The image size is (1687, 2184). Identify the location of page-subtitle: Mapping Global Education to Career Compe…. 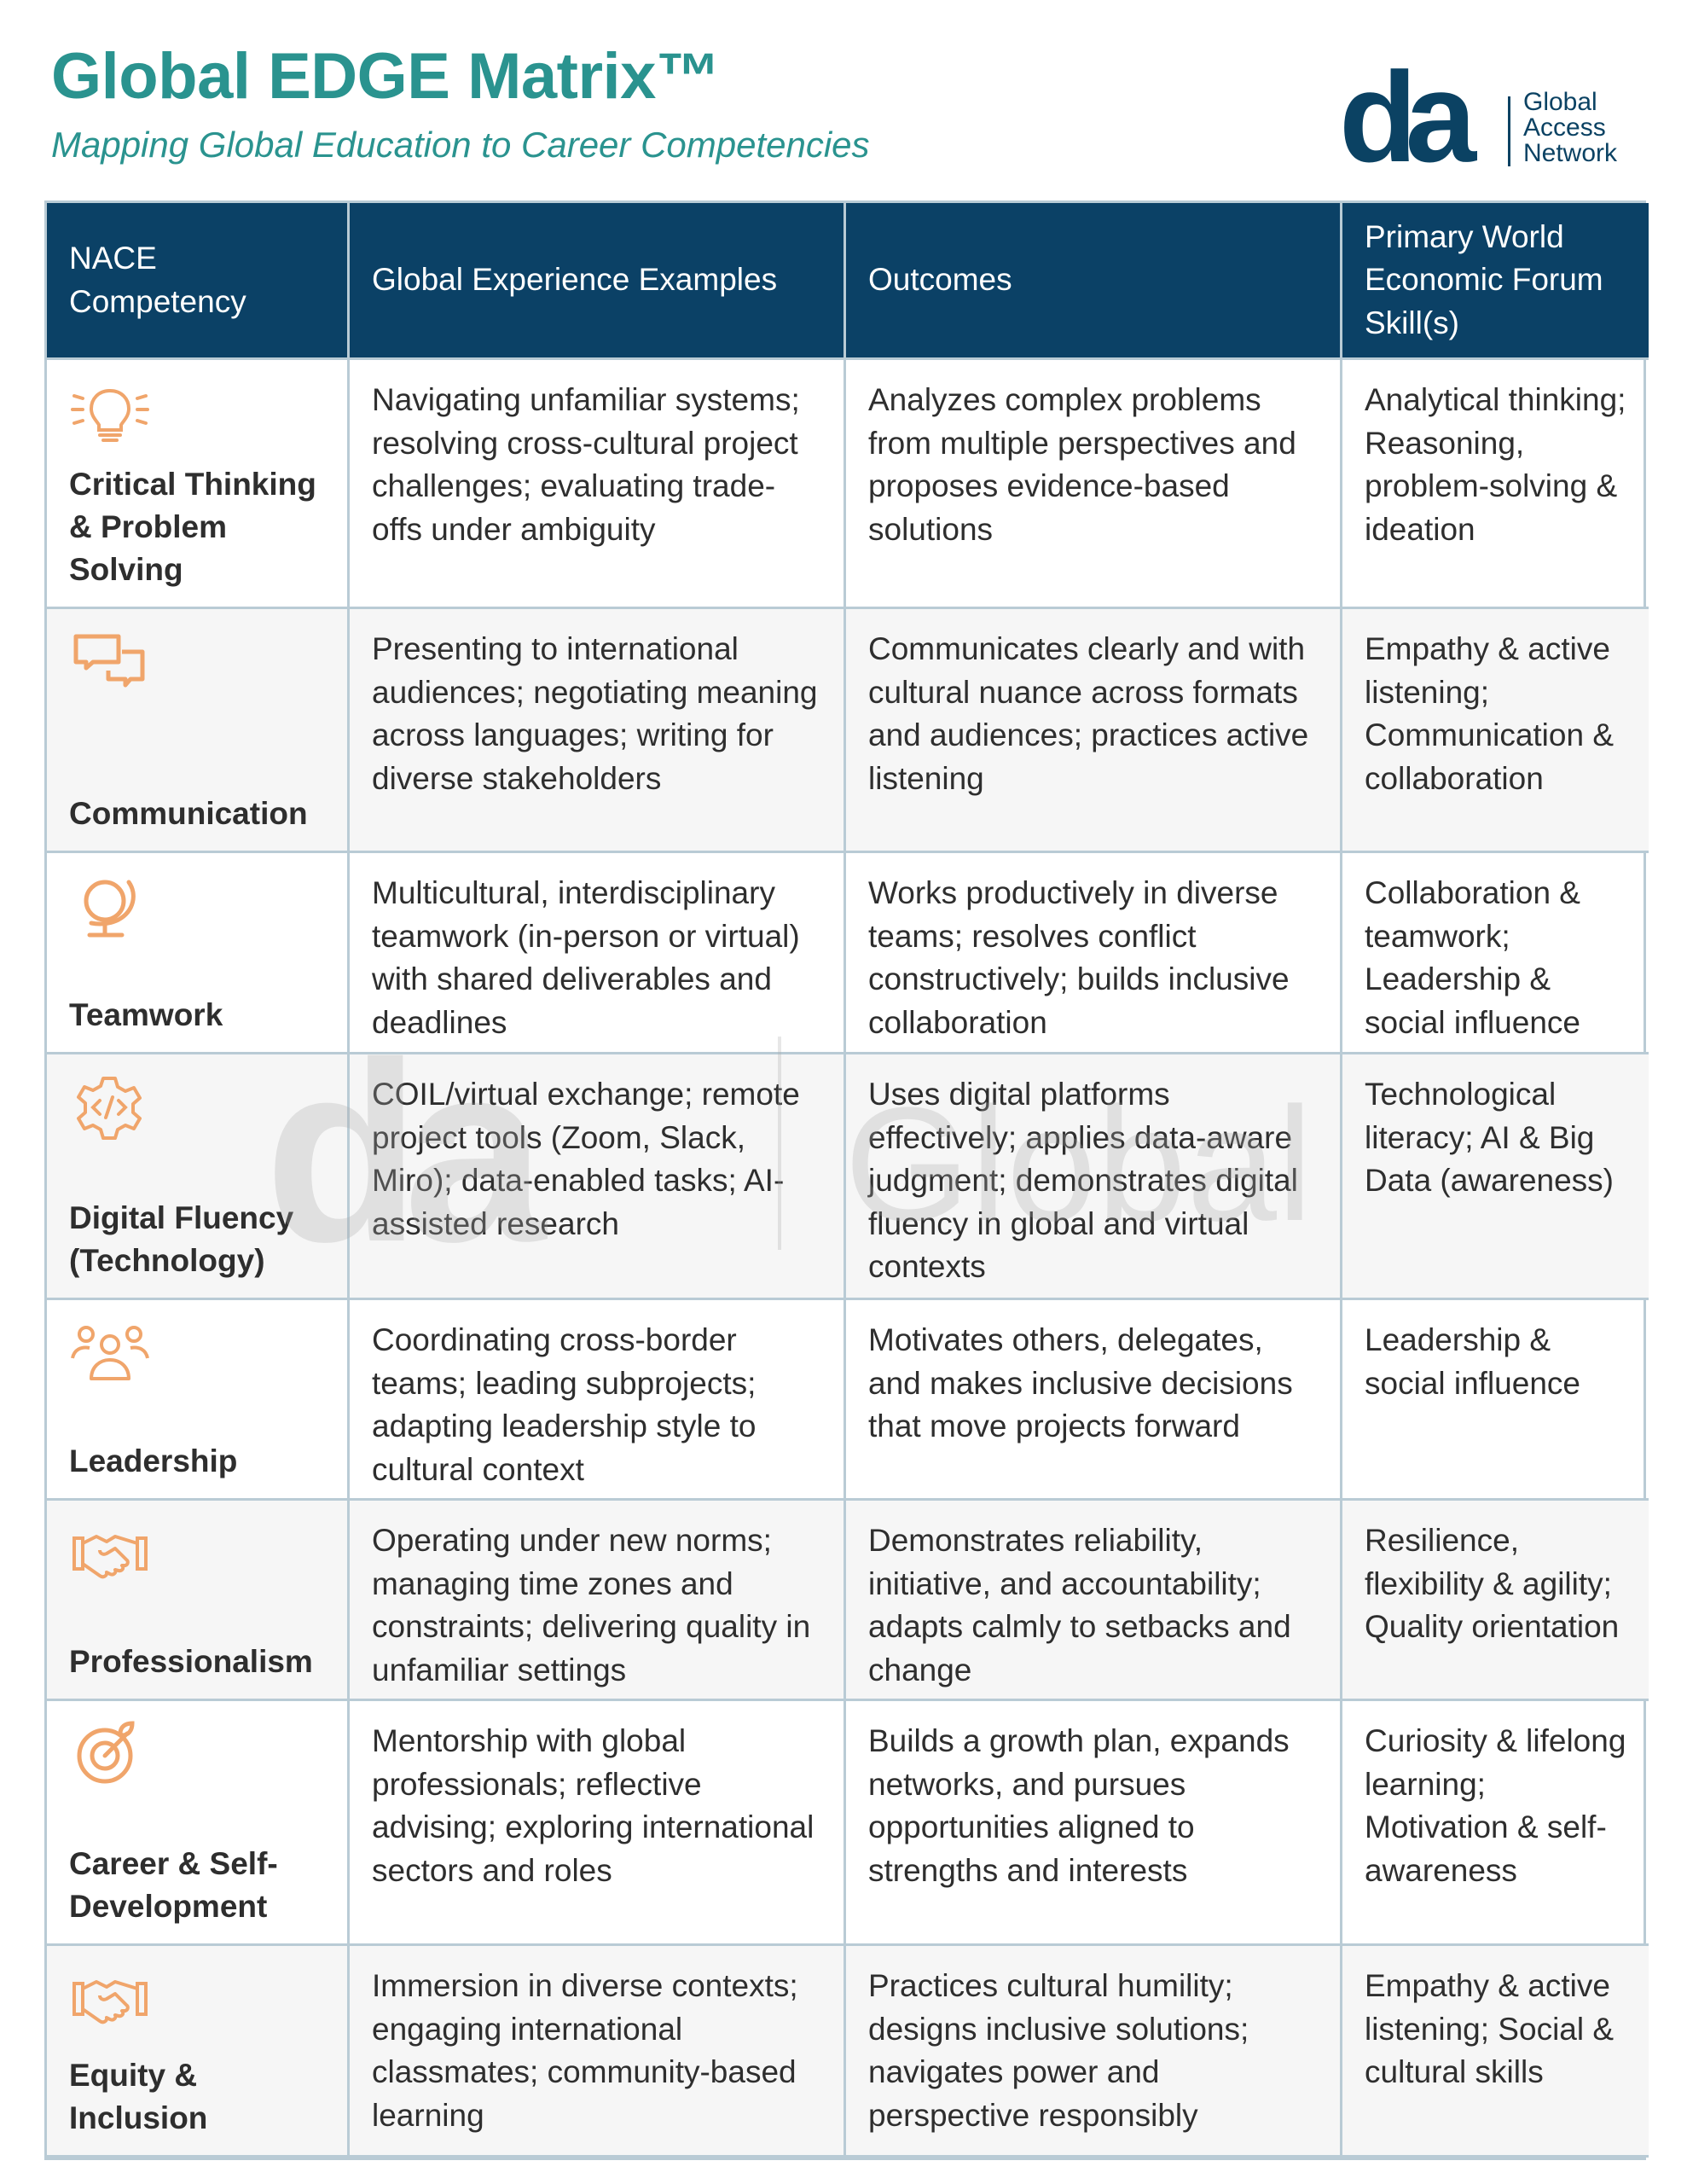
(460, 145).